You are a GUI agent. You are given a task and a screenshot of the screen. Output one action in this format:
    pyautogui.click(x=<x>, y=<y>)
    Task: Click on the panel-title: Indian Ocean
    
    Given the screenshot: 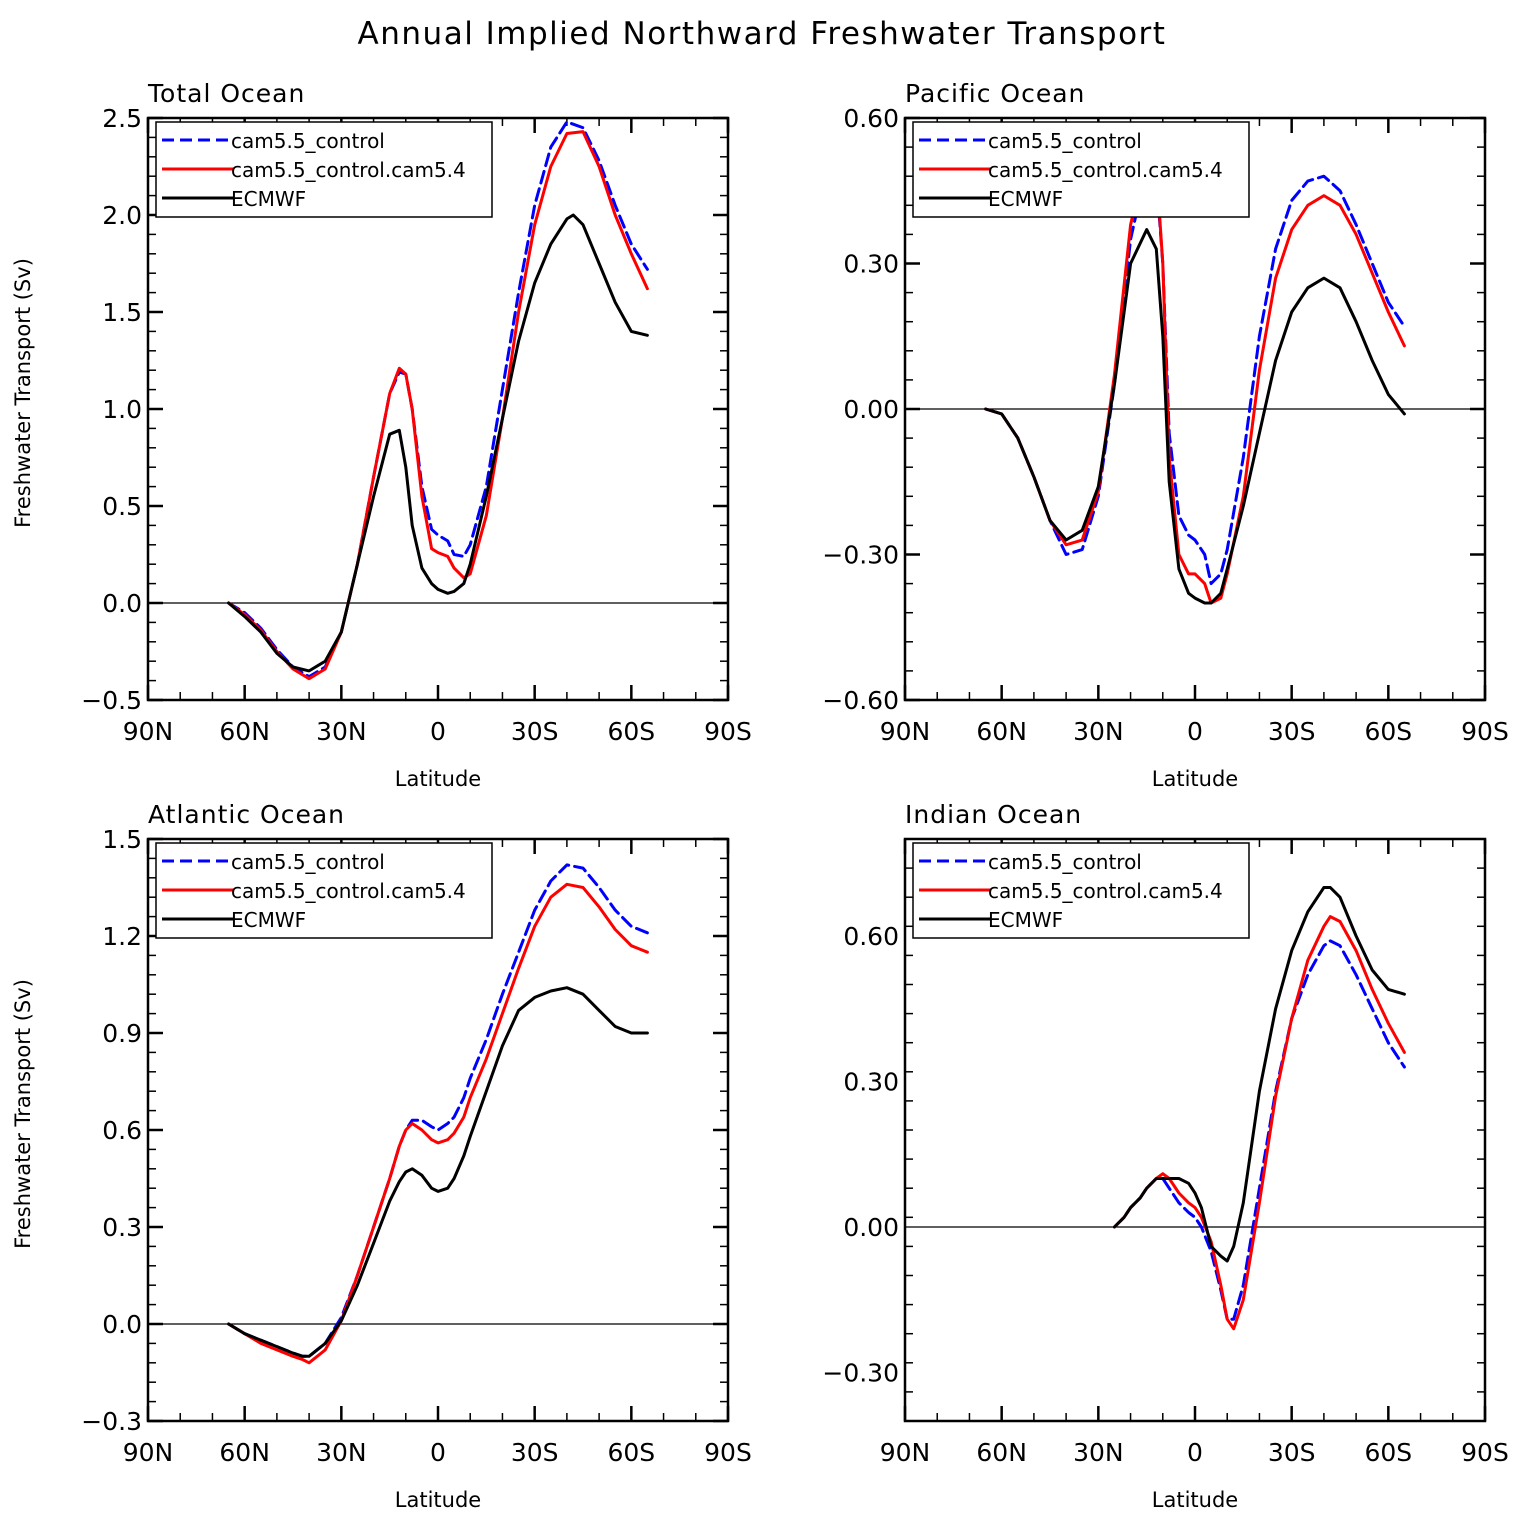 What is the action you would take?
    pyautogui.click(x=993, y=814)
    